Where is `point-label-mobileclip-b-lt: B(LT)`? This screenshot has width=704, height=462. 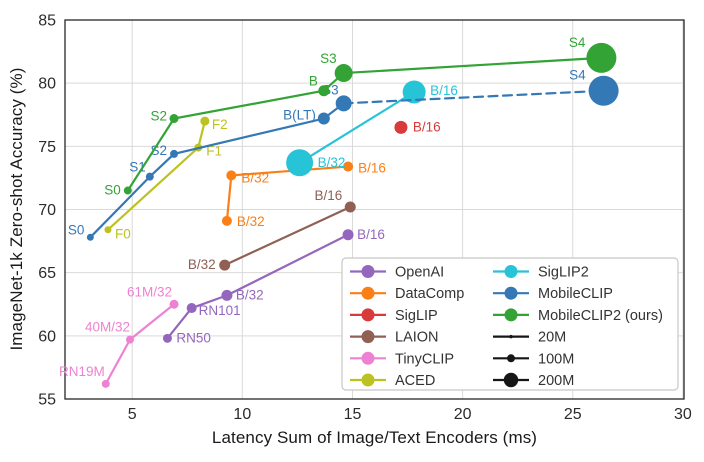
point-label-mobileclip-b-lt: B(LT) is located at coordinates (299, 115).